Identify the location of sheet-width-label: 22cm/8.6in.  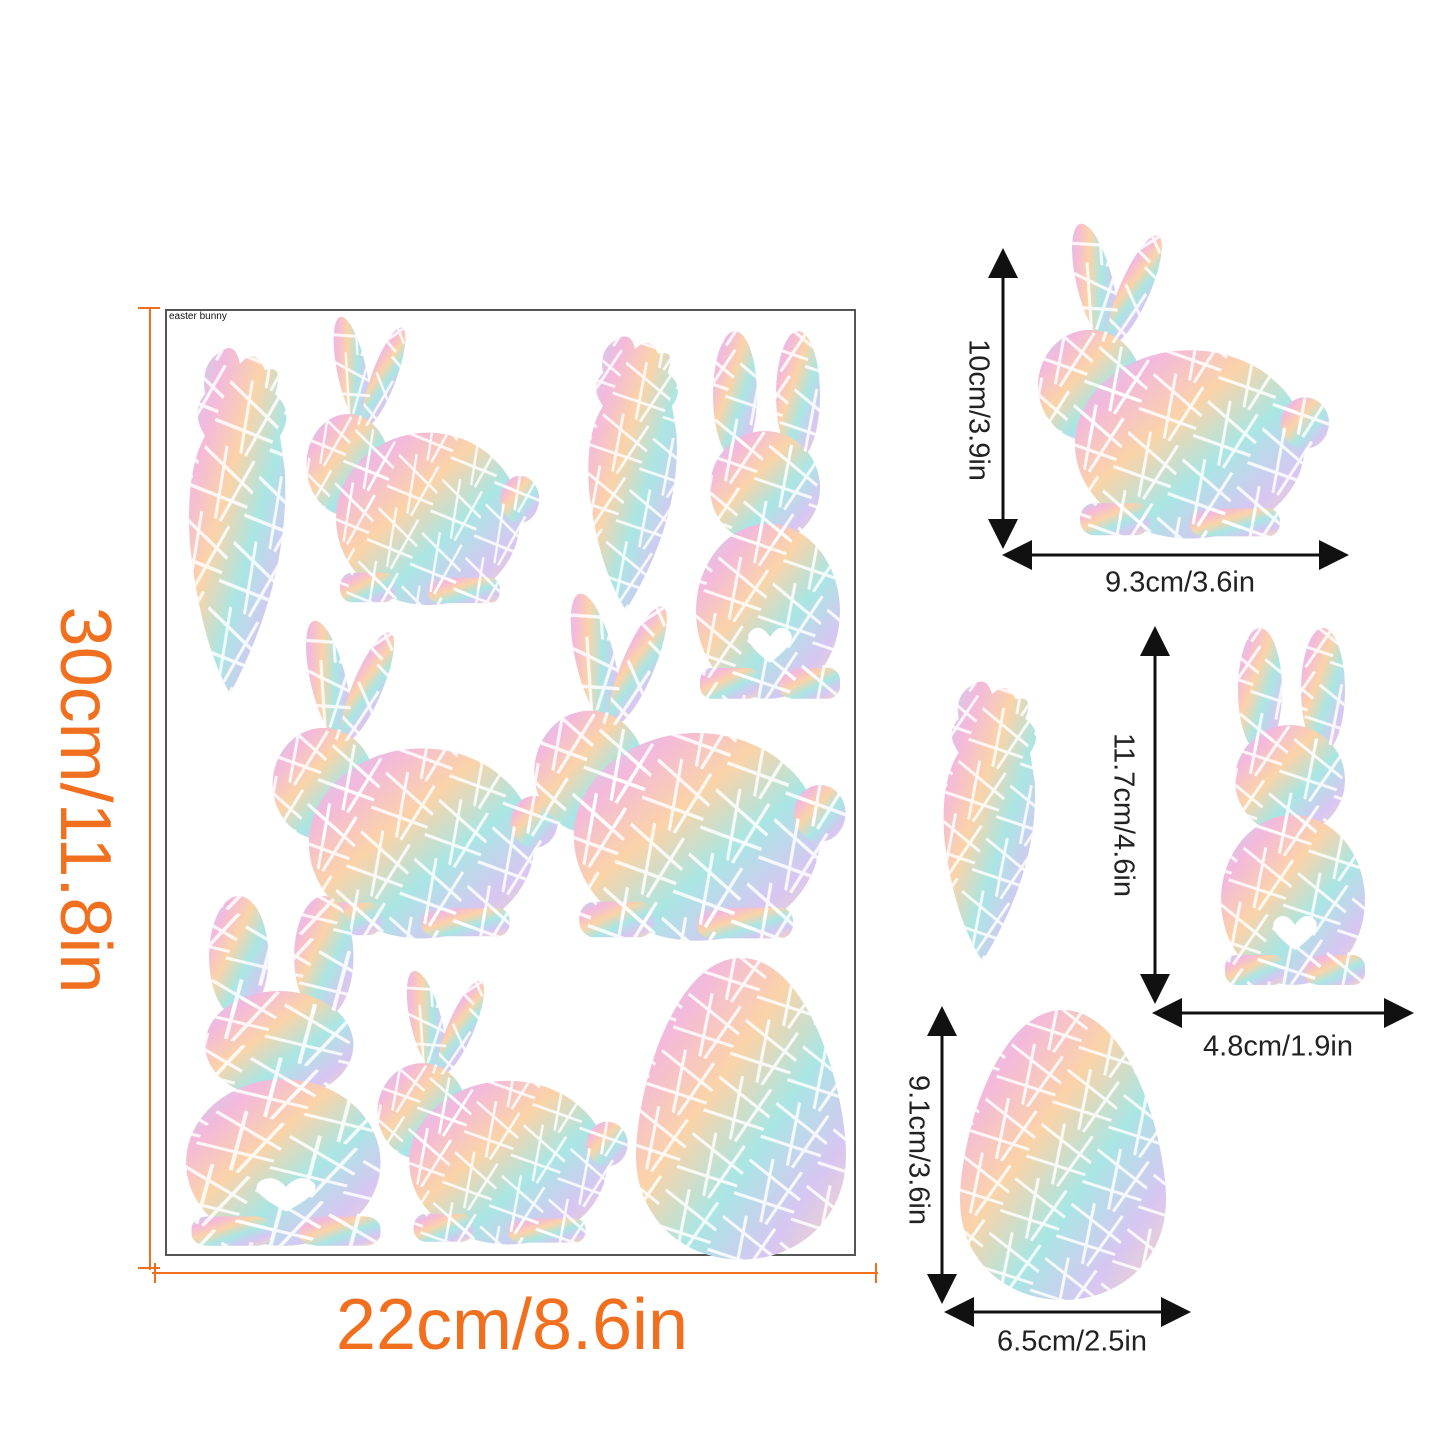
(512, 1325).